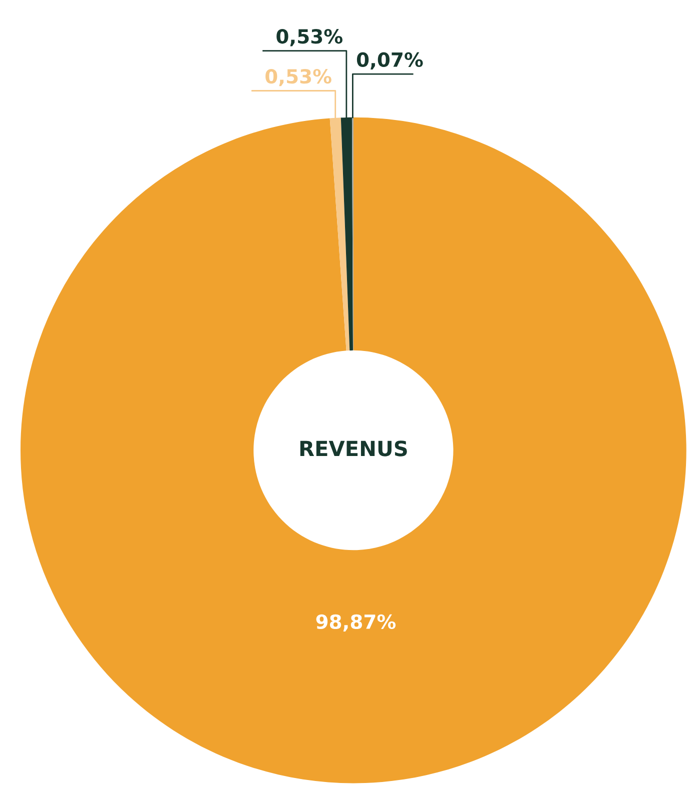  Describe the element at coordinates (356, 623) in the screenshot. I see `data-label: 98,87%` at that location.